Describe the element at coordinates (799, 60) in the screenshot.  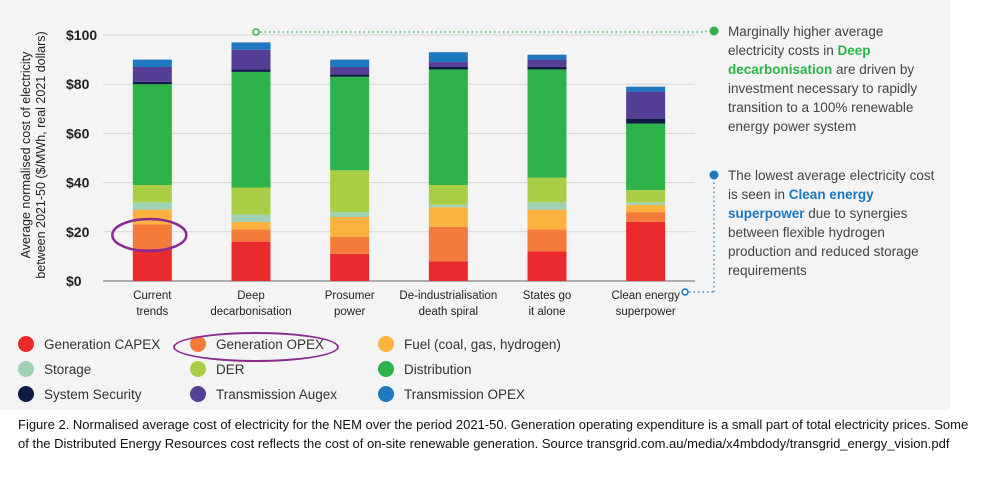
I see `annotation-top-highlight: Deep decarbonisation` at that location.